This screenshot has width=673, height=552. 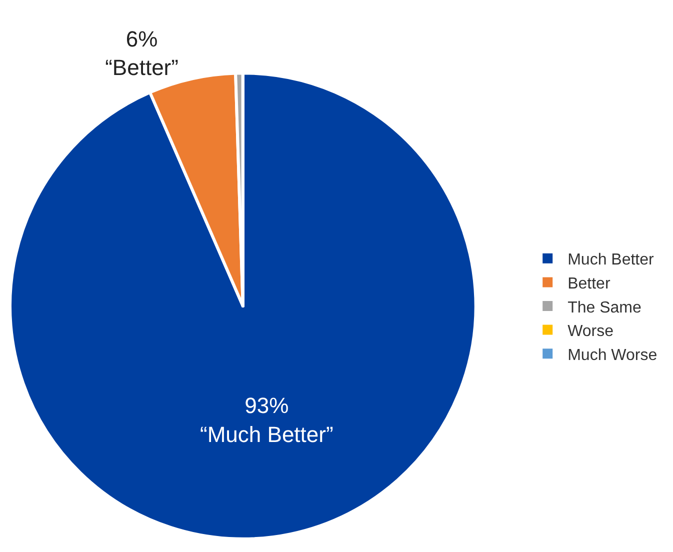 What do you see at coordinates (611, 260) in the screenshot?
I see `legend-label: Much Better` at bounding box center [611, 260].